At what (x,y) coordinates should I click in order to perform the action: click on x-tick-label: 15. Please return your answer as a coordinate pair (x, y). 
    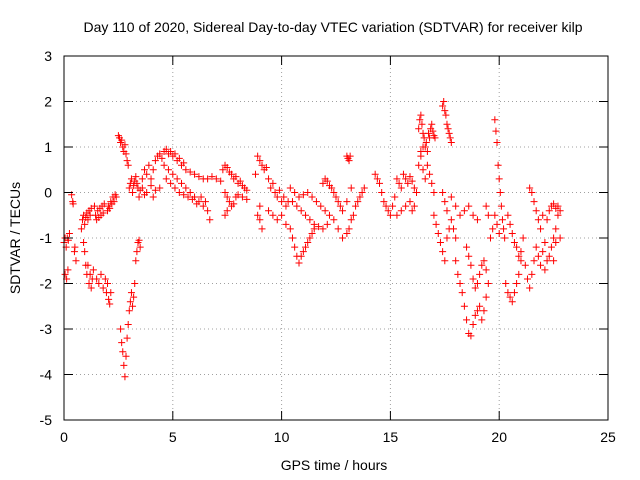
    Looking at the image, I should click on (391, 437).